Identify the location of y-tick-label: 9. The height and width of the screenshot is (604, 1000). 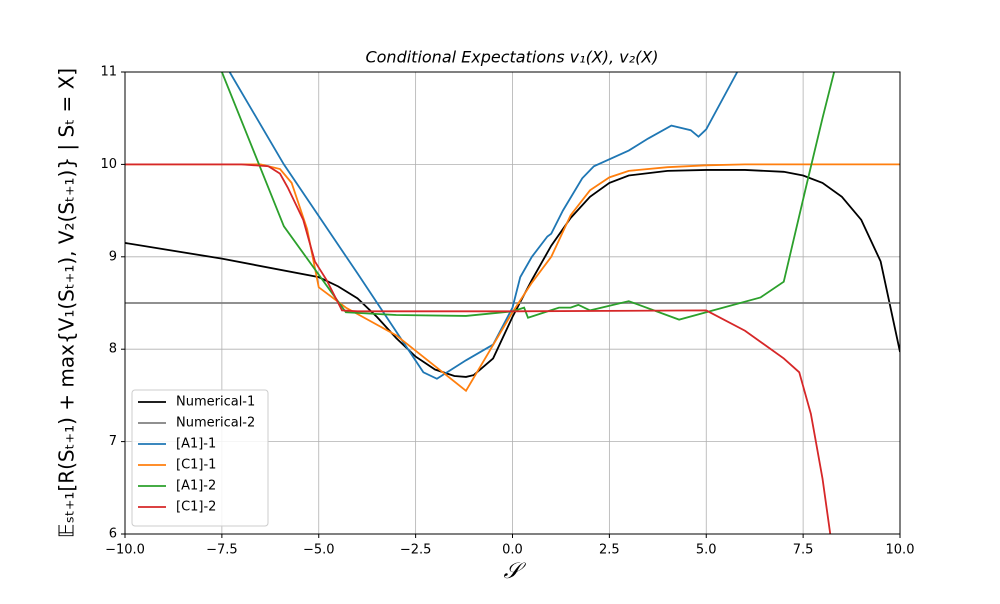
(113, 256).